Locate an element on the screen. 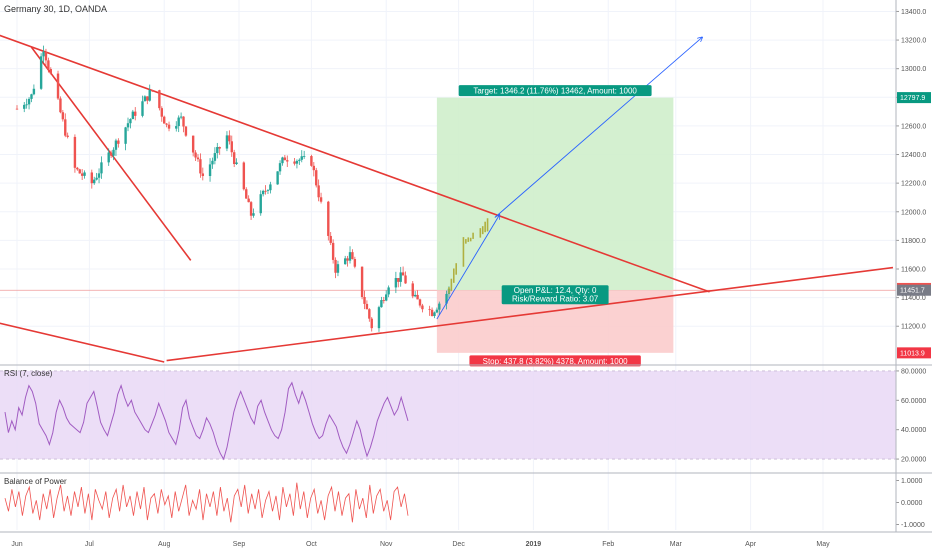 This screenshot has height=550, width=932. x-tick-label: May is located at coordinates (823, 544).